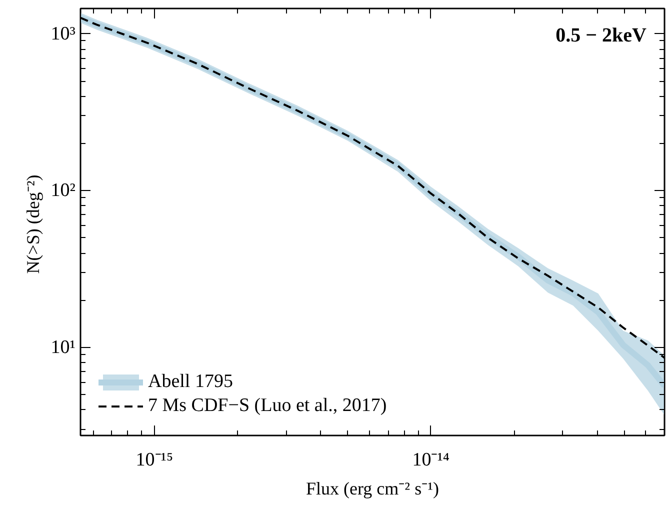  Describe the element at coordinates (63, 347) in the screenshot. I see `y-tick-label: 10¹` at that location.